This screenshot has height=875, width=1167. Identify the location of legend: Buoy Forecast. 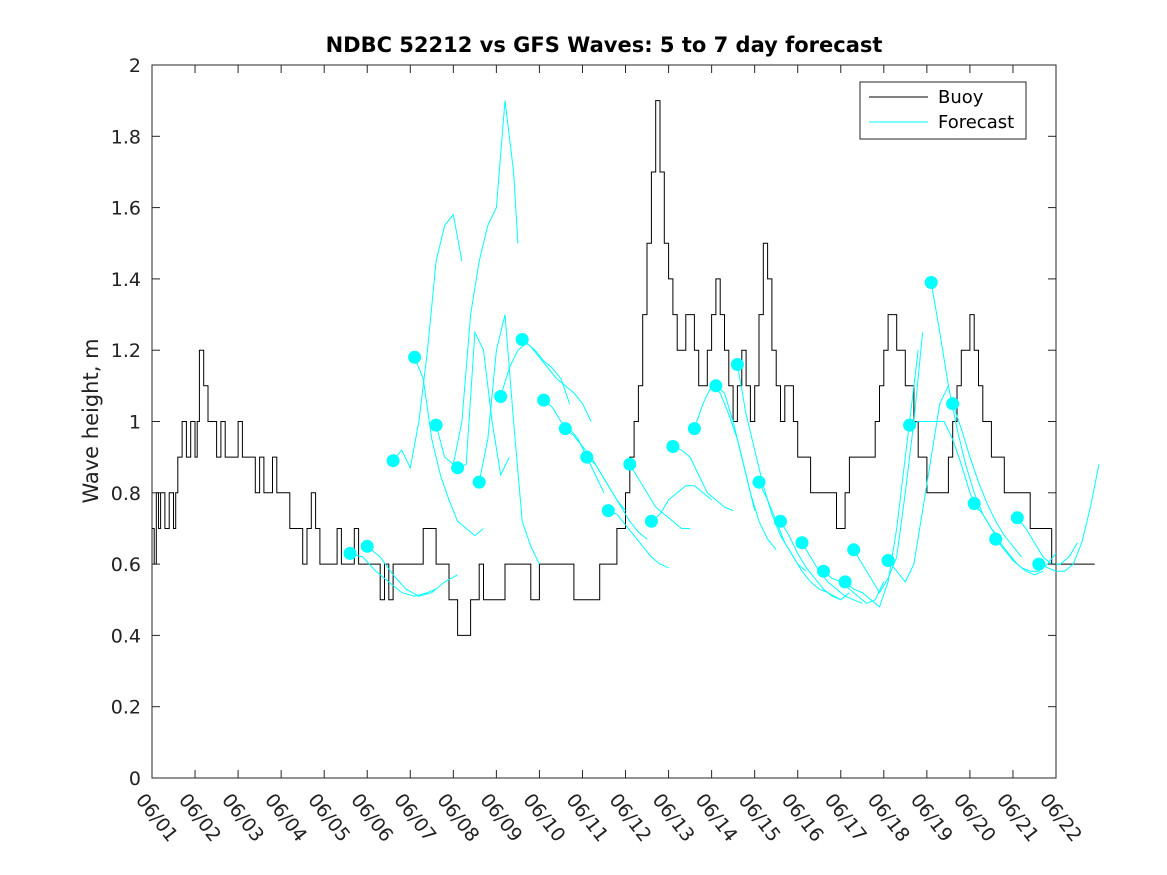
(943, 110).